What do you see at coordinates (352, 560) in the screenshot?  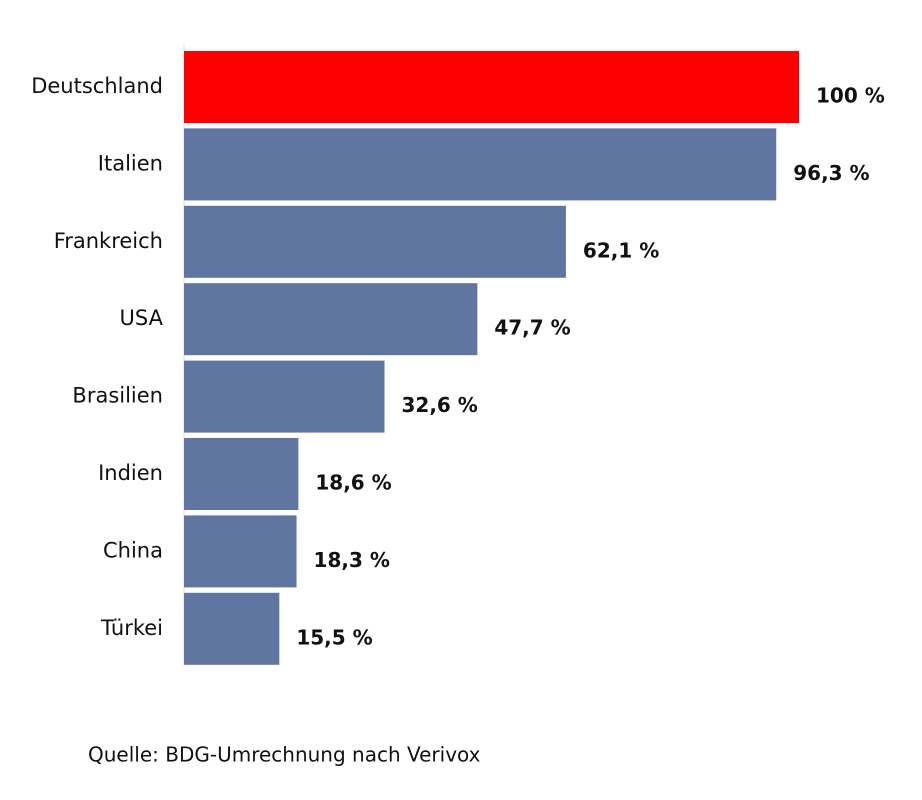 I see `value-label: 18,3 %` at bounding box center [352, 560].